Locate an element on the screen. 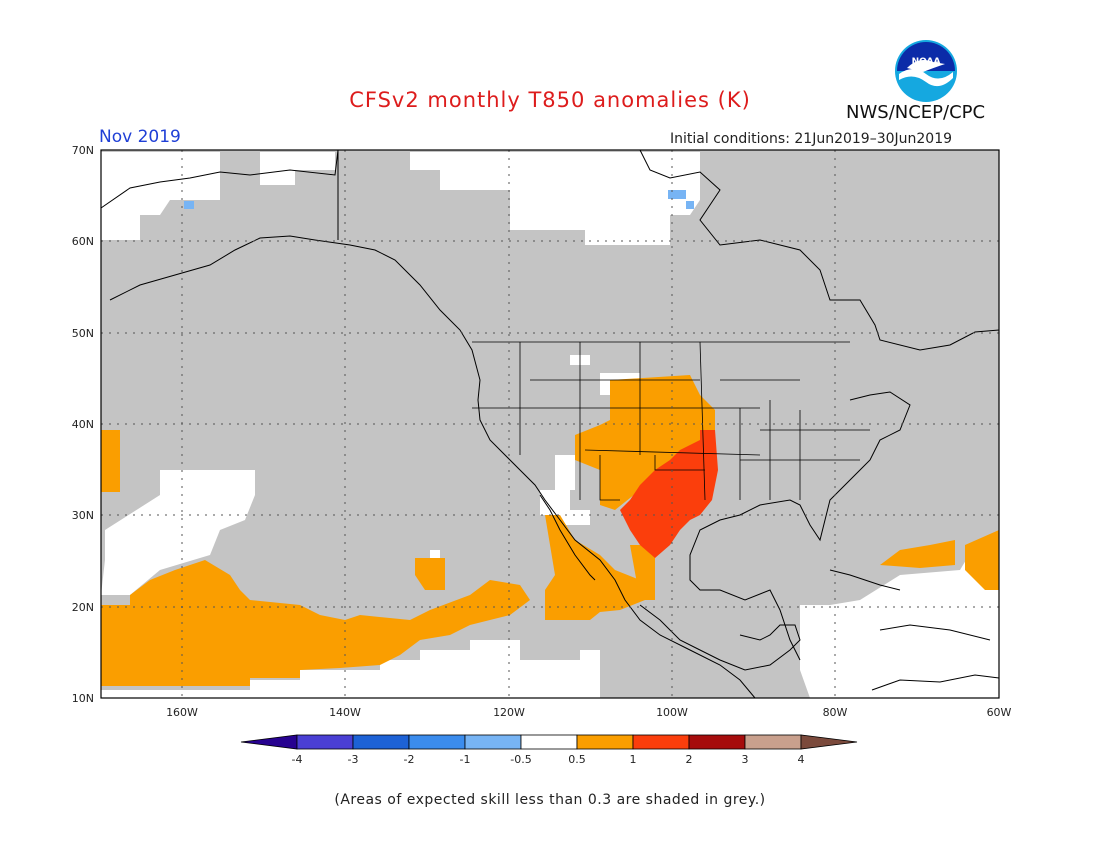 The width and height of the screenshot is (1100, 850). lat-label-20: 20N is located at coordinates (83, 607).